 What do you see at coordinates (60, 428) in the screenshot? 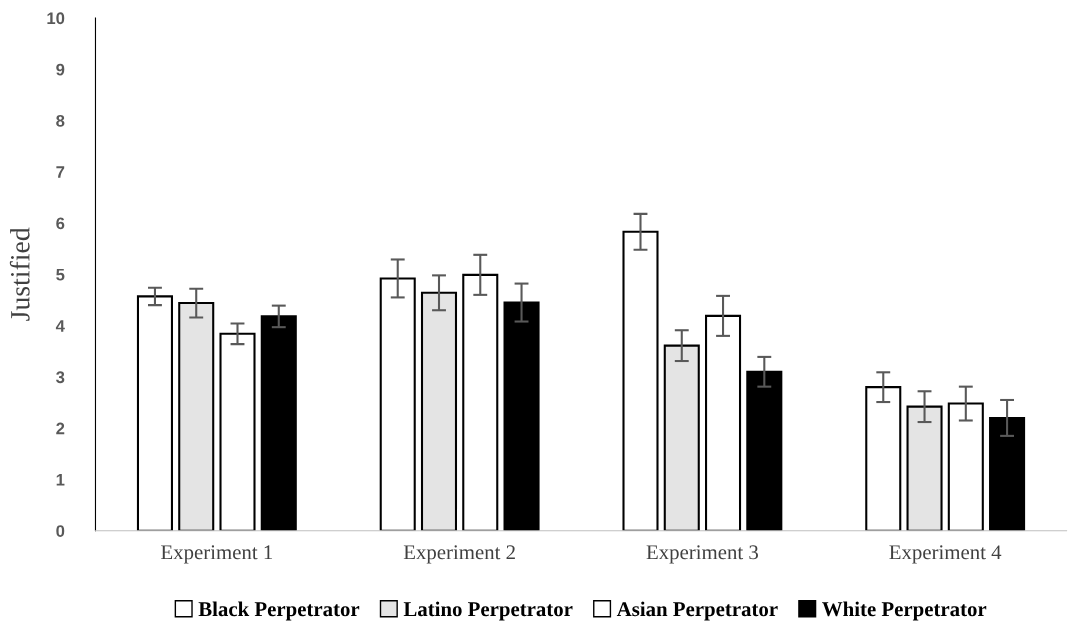
I see `y-tick-label: 2` at bounding box center [60, 428].